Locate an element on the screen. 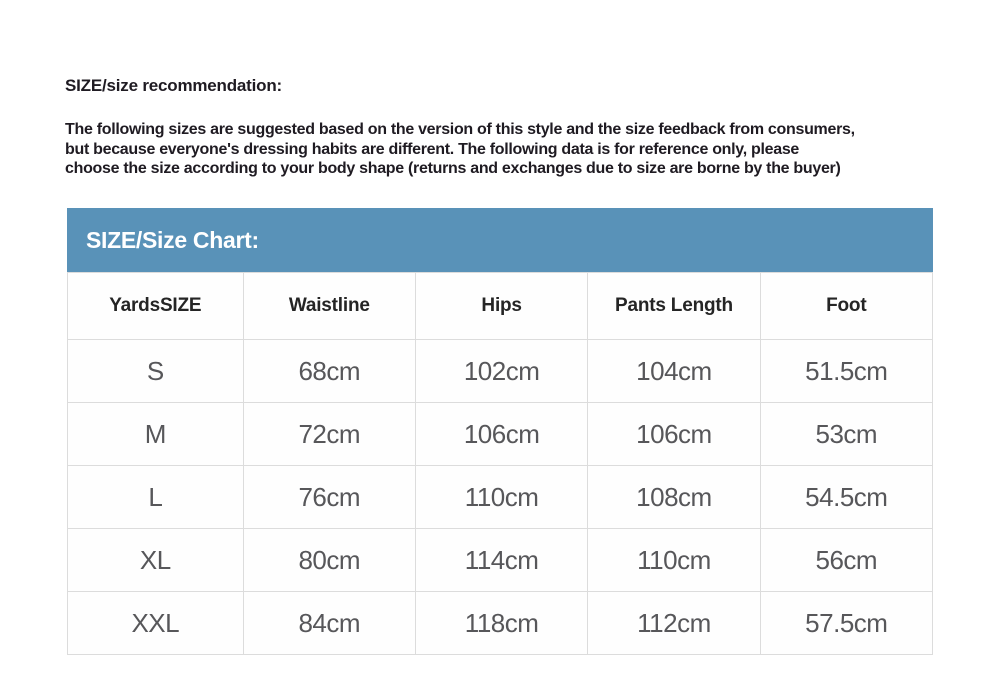  size-label-cell: S is located at coordinates (155, 371).